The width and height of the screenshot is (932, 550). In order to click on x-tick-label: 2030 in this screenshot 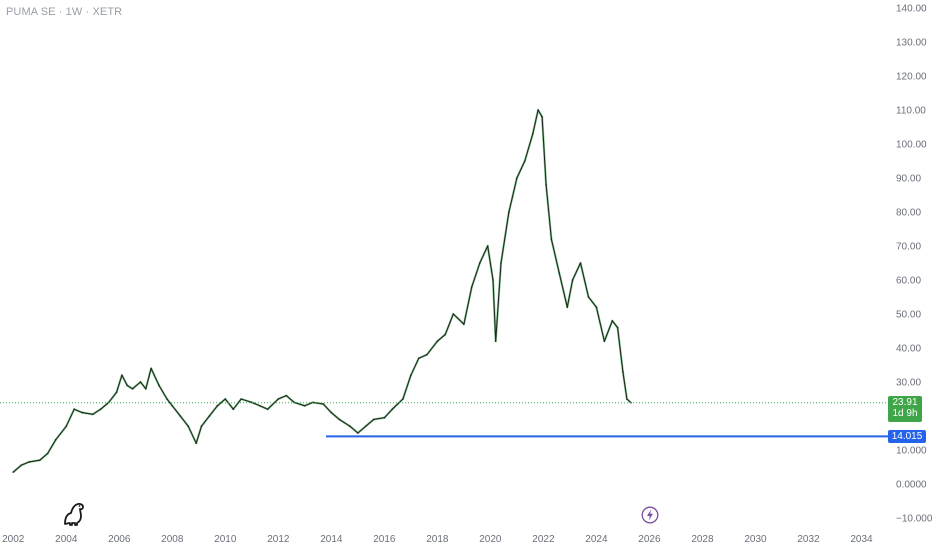, I will do `click(755, 539)`.